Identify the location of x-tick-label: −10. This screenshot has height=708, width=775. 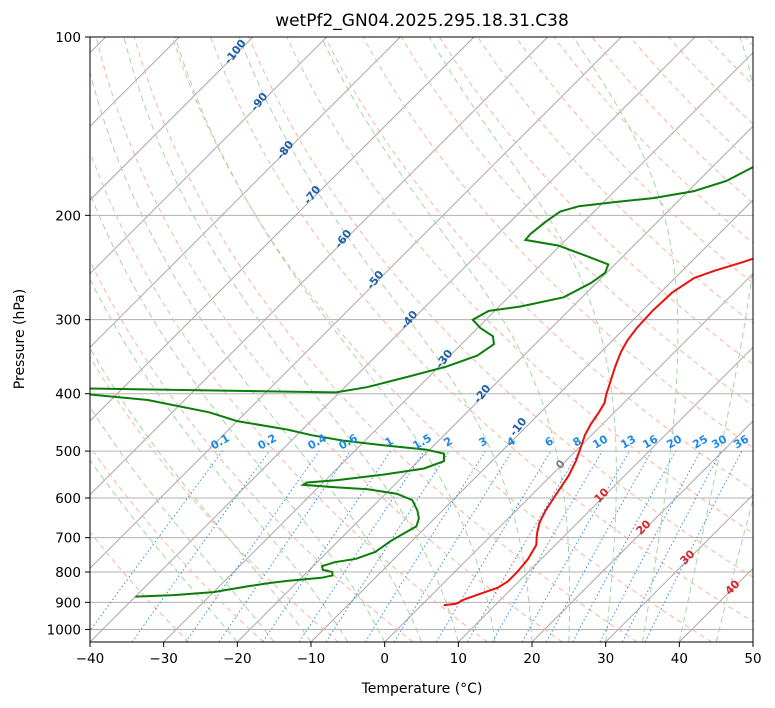
(311, 659).